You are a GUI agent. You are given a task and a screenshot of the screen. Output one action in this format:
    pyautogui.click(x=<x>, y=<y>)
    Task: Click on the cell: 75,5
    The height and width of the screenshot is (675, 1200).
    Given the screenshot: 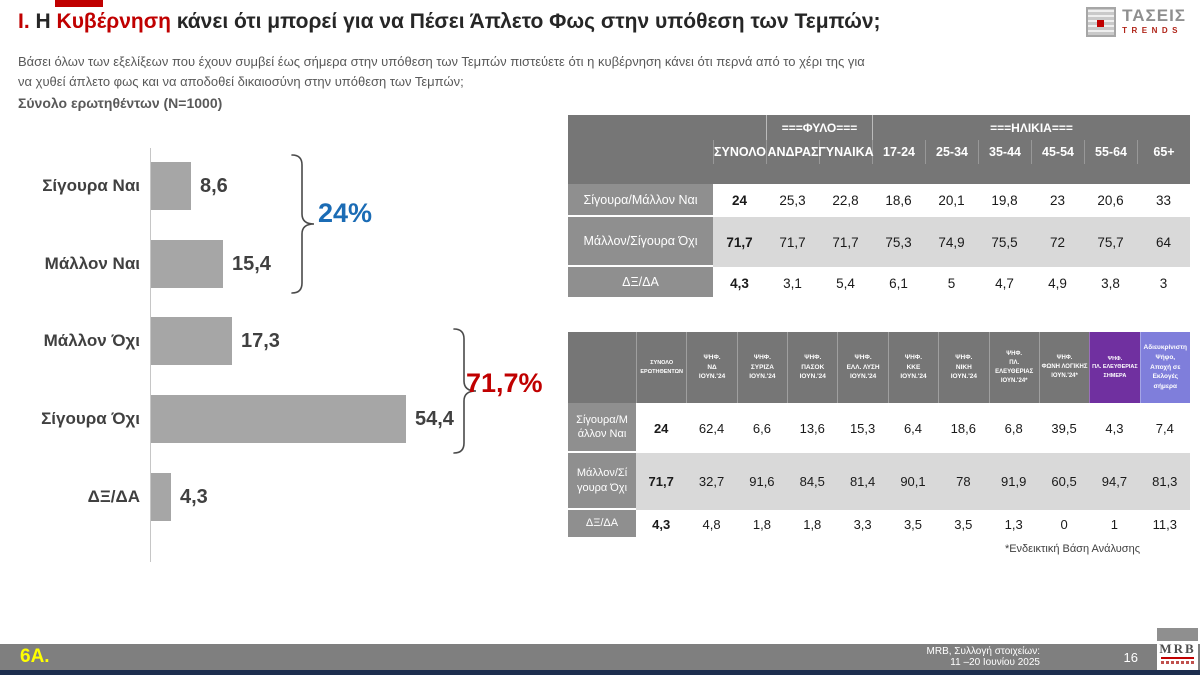 What is the action you would take?
    pyautogui.click(x=1004, y=242)
    